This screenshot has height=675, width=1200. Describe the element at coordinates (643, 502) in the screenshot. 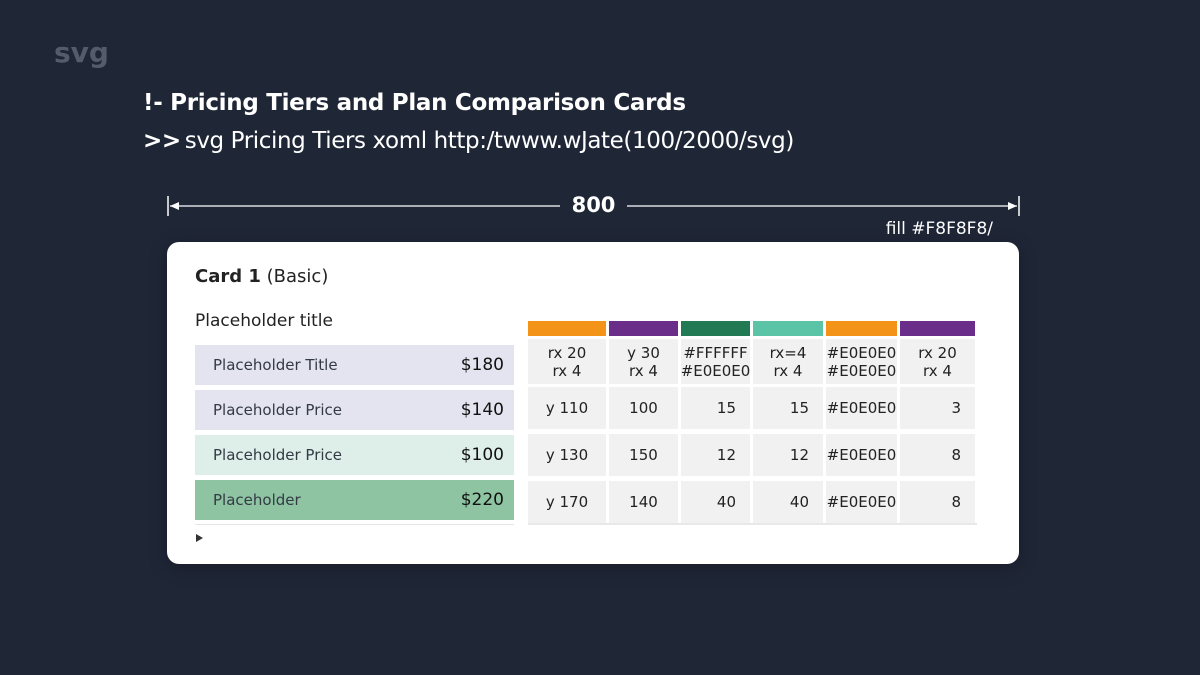

I see `grid-cell: 140` at that location.